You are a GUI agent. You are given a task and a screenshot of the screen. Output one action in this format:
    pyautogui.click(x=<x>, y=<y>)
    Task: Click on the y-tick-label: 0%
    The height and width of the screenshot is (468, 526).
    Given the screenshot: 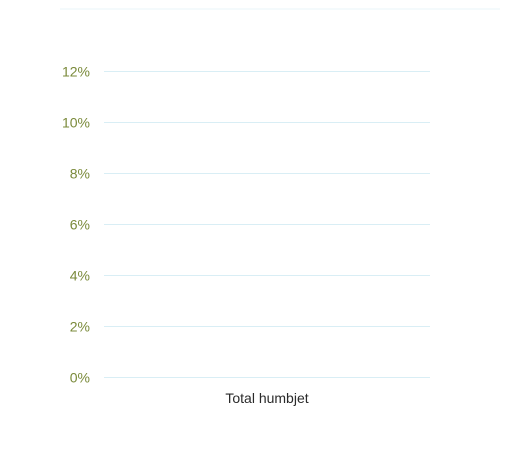 What is the action you would take?
    pyautogui.click(x=80, y=378)
    